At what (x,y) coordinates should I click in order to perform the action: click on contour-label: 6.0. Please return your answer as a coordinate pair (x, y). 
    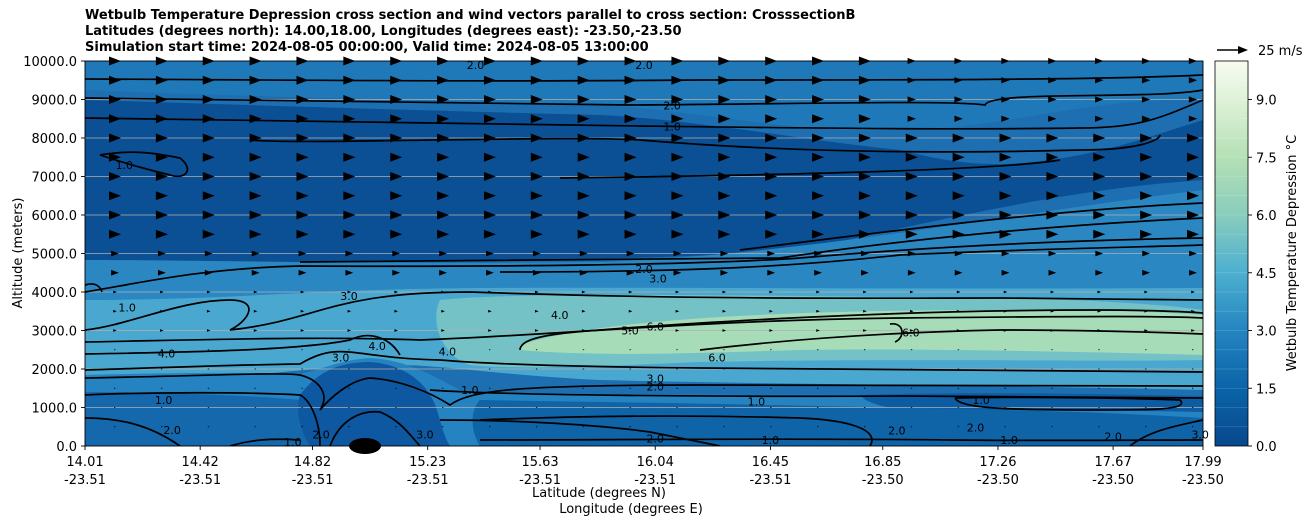
    Looking at the image, I should click on (911, 332).